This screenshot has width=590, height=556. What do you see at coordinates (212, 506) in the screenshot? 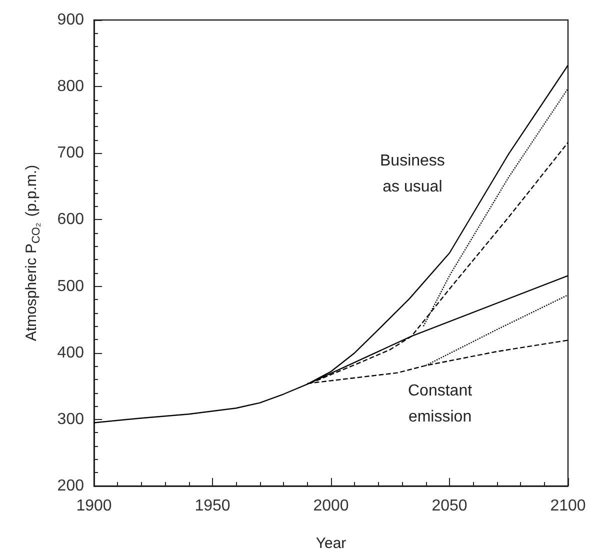
I see `x-tick-label: 1950` at bounding box center [212, 506].